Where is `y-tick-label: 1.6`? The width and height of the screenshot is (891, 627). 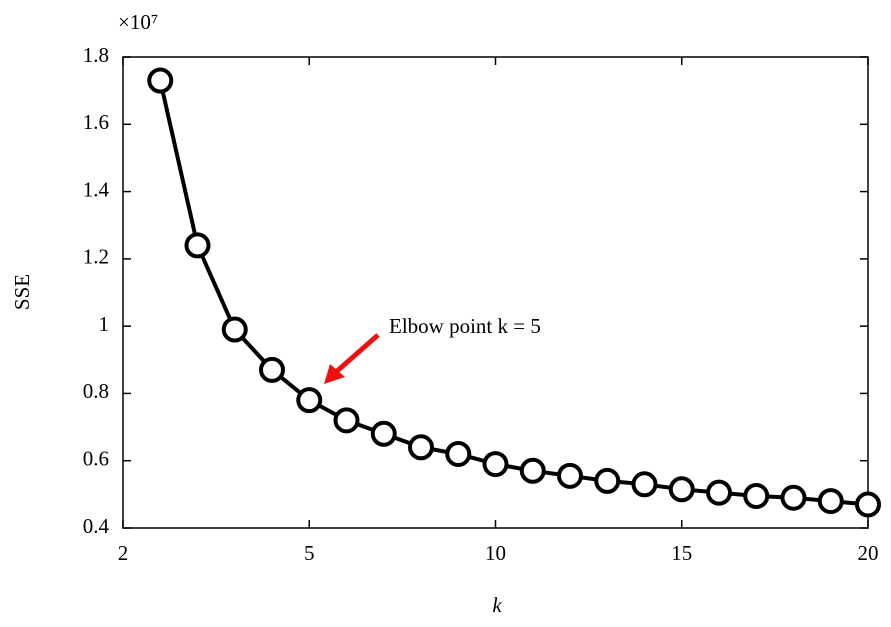 y-tick-label: 1.6 is located at coordinates (96, 122).